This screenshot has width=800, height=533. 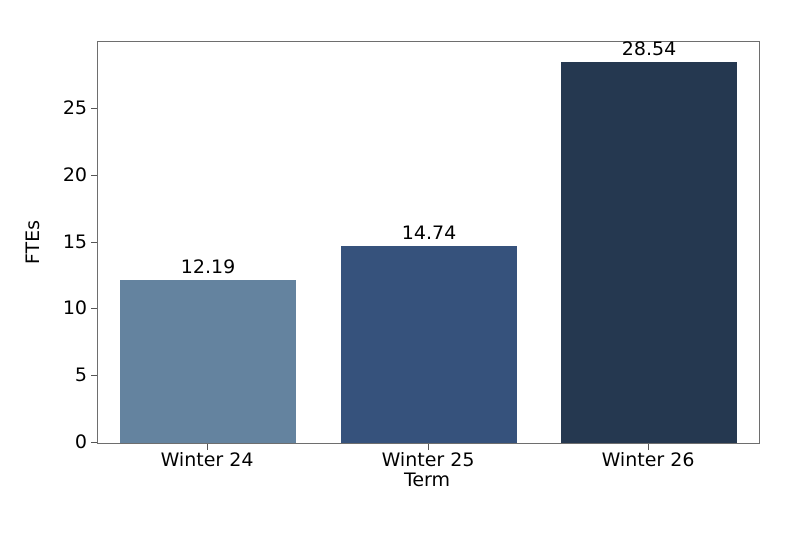 What do you see at coordinates (80, 442) in the screenshot?
I see `y-tick-label: 0` at bounding box center [80, 442].